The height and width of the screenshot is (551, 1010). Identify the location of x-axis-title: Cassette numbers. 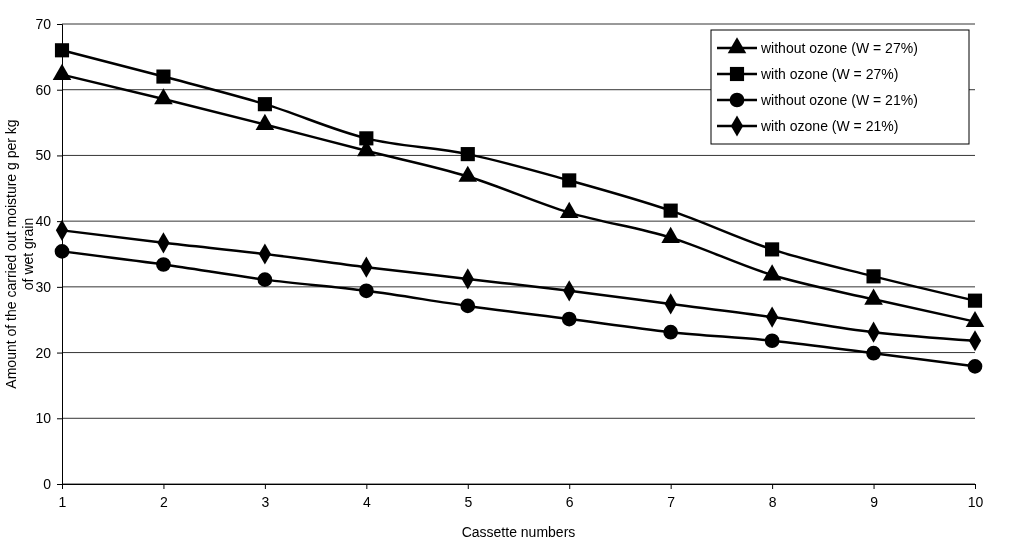
(518, 532).